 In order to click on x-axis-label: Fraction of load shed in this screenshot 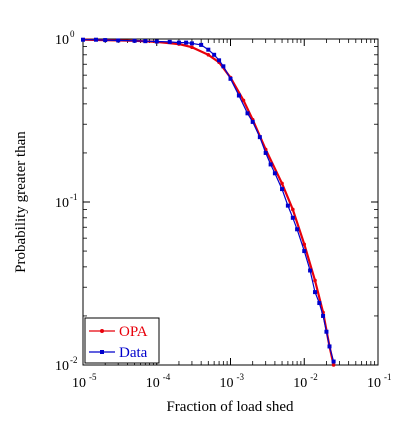, I will do `click(230, 407)`.